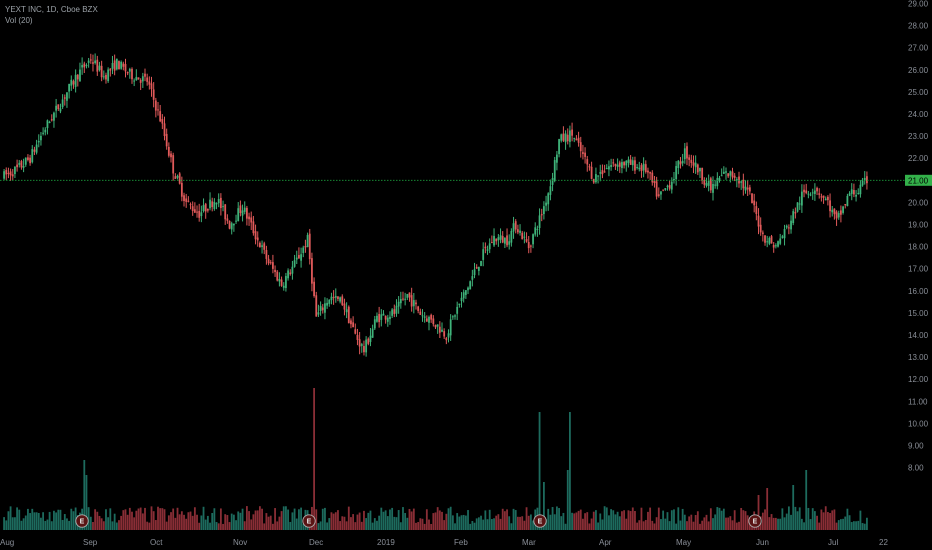 The image size is (932, 550). Describe the element at coordinates (444, 542) in the screenshot. I see `time-axis: Aug Sep Oct Nov Dec 2019 Feb Mar Apr May Jun Jul 22` at that location.